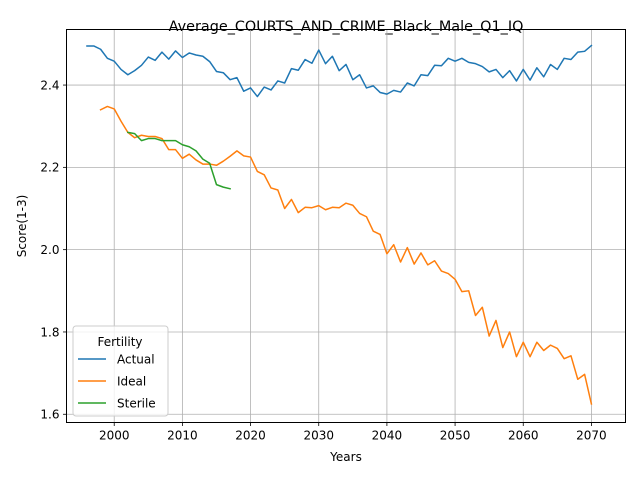 Image resolution: width=640 pixels, height=480 pixels. What do you see at coordinates (250, 436) in the screenshot?
I see `x-tick-label: 2020` at bounding box center [250, 436].